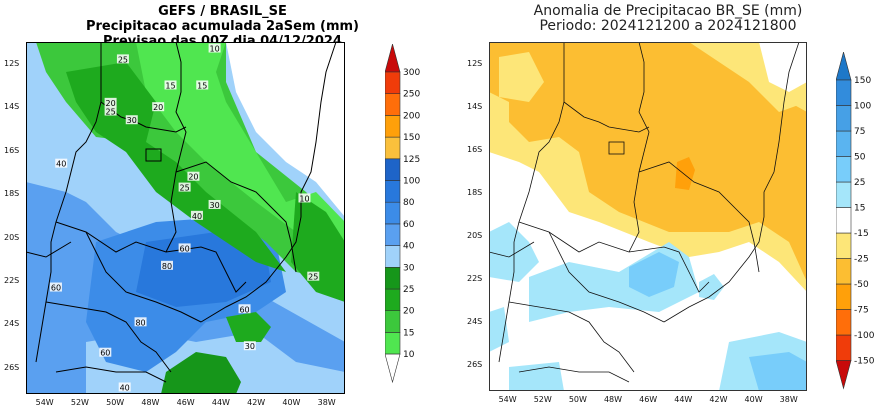 The height and width of the screenshot is (419, 891). What do you see at coordinates (668, 11) in the screenshot?
I see `right-title-line1: Anomalia de Precipitacao BR_SE (mm)` at bounding box center [668, 11].